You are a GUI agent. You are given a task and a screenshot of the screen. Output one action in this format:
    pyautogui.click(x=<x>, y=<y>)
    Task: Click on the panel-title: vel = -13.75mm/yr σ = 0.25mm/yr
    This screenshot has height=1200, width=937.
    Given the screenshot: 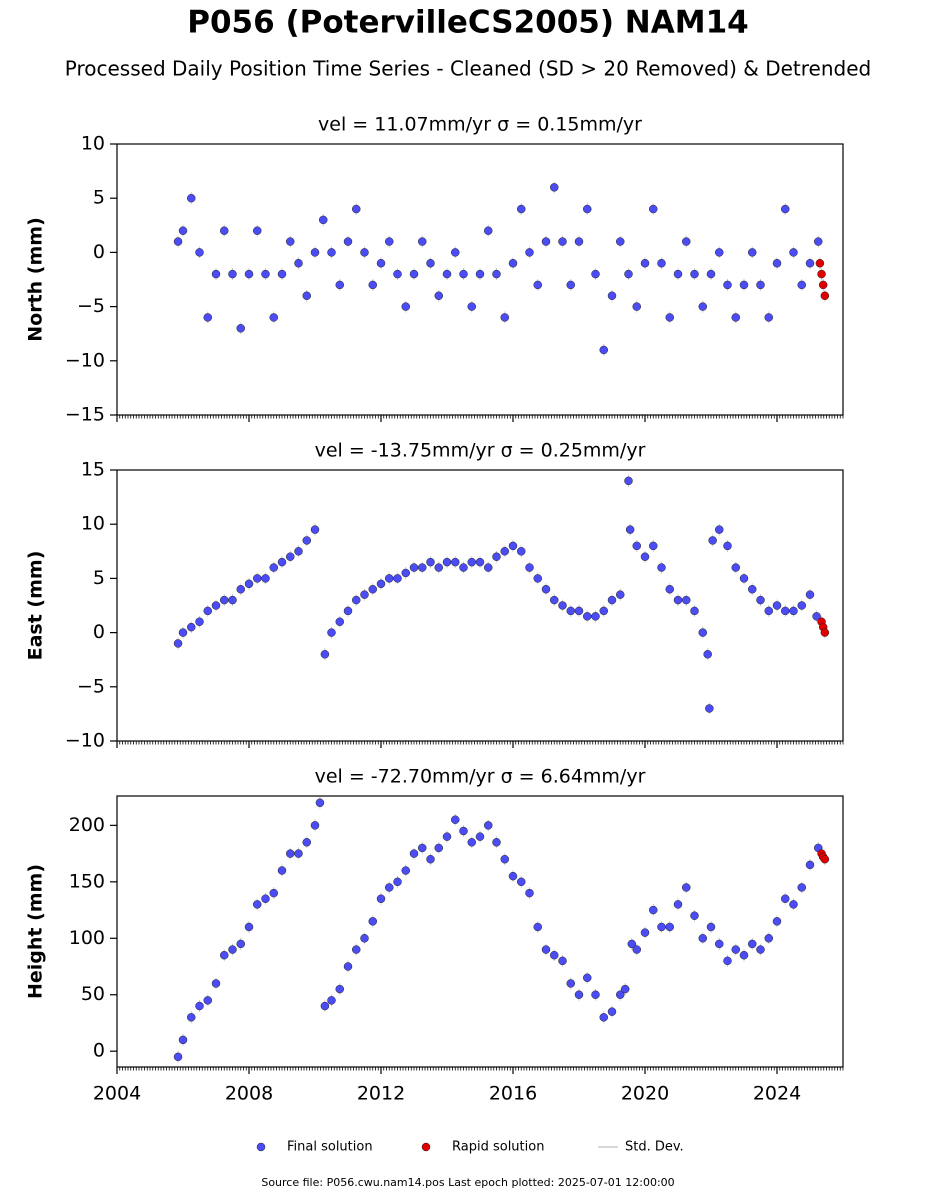 What is the action you would take?
    pyautogui.click(x=480, y=451)
    